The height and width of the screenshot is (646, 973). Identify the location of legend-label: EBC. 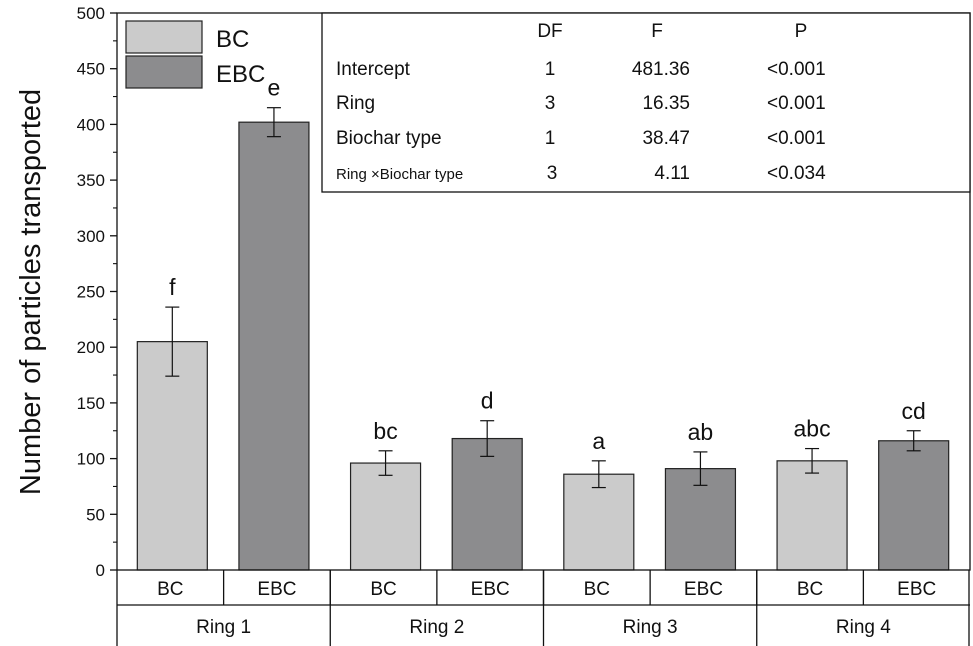
(240, 74).